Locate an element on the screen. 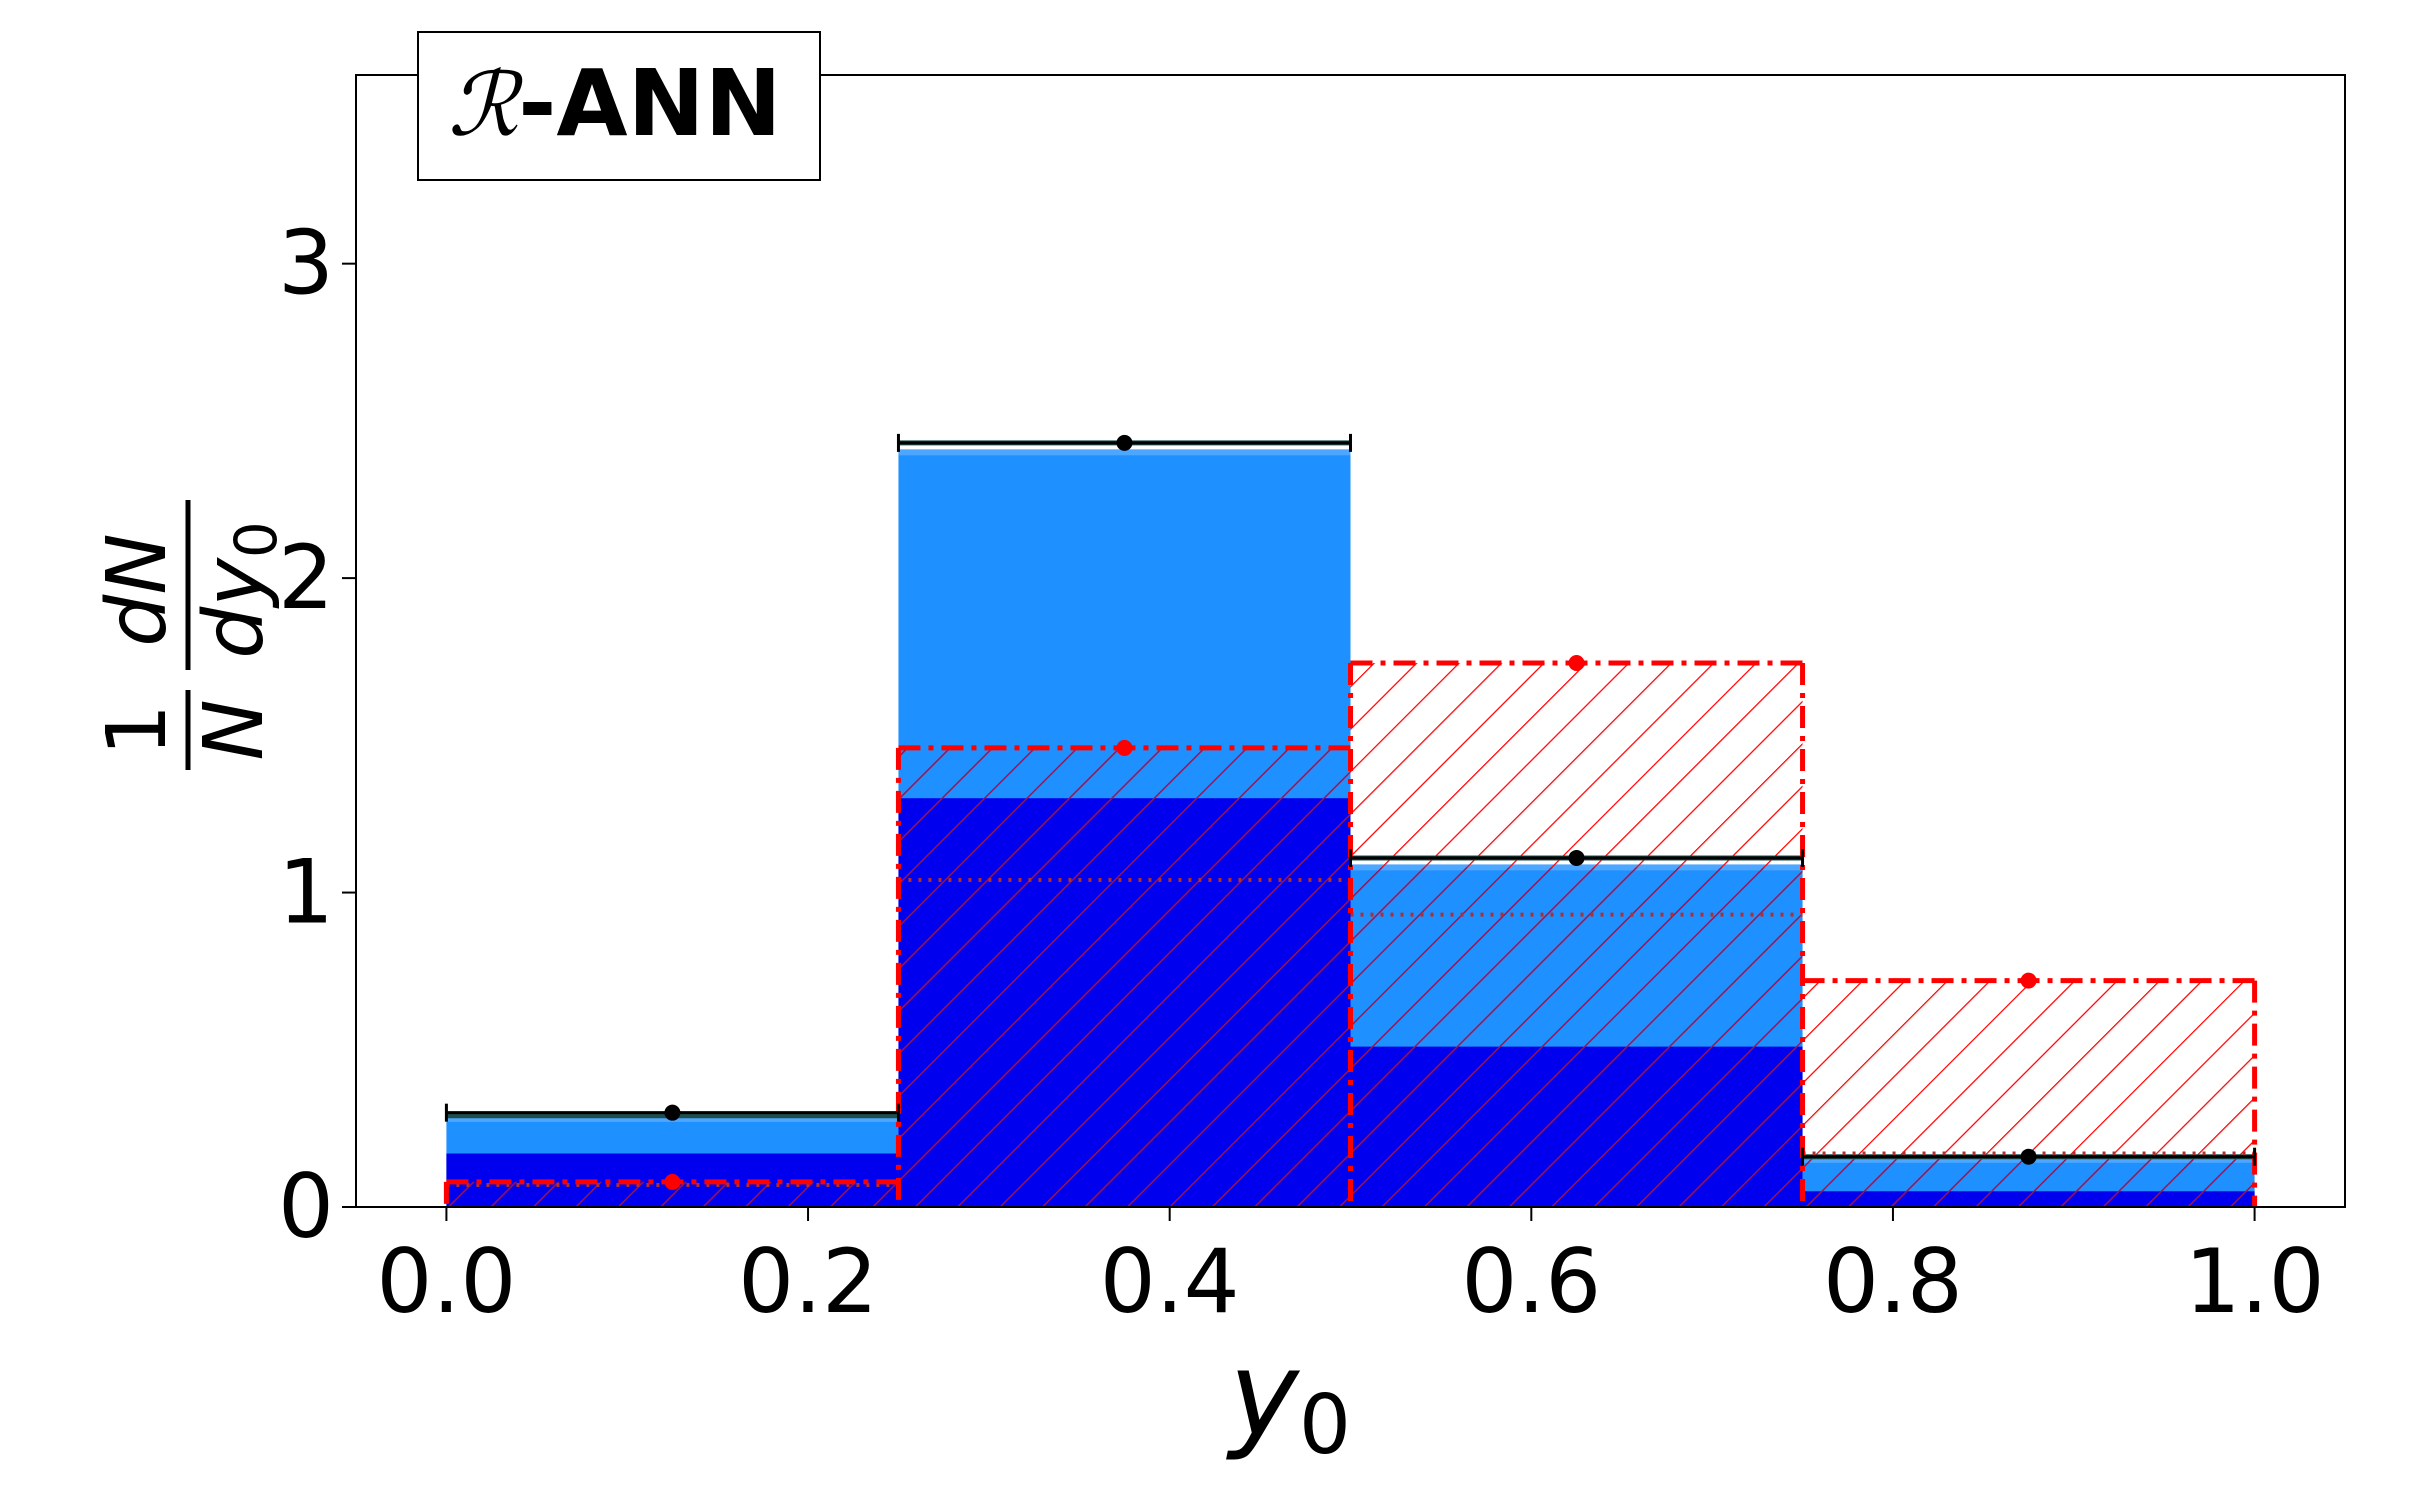 This screenshot has width=2411, height=1500. x-tick-label-4: 0.8 is located at coordinates (1893, 1281).